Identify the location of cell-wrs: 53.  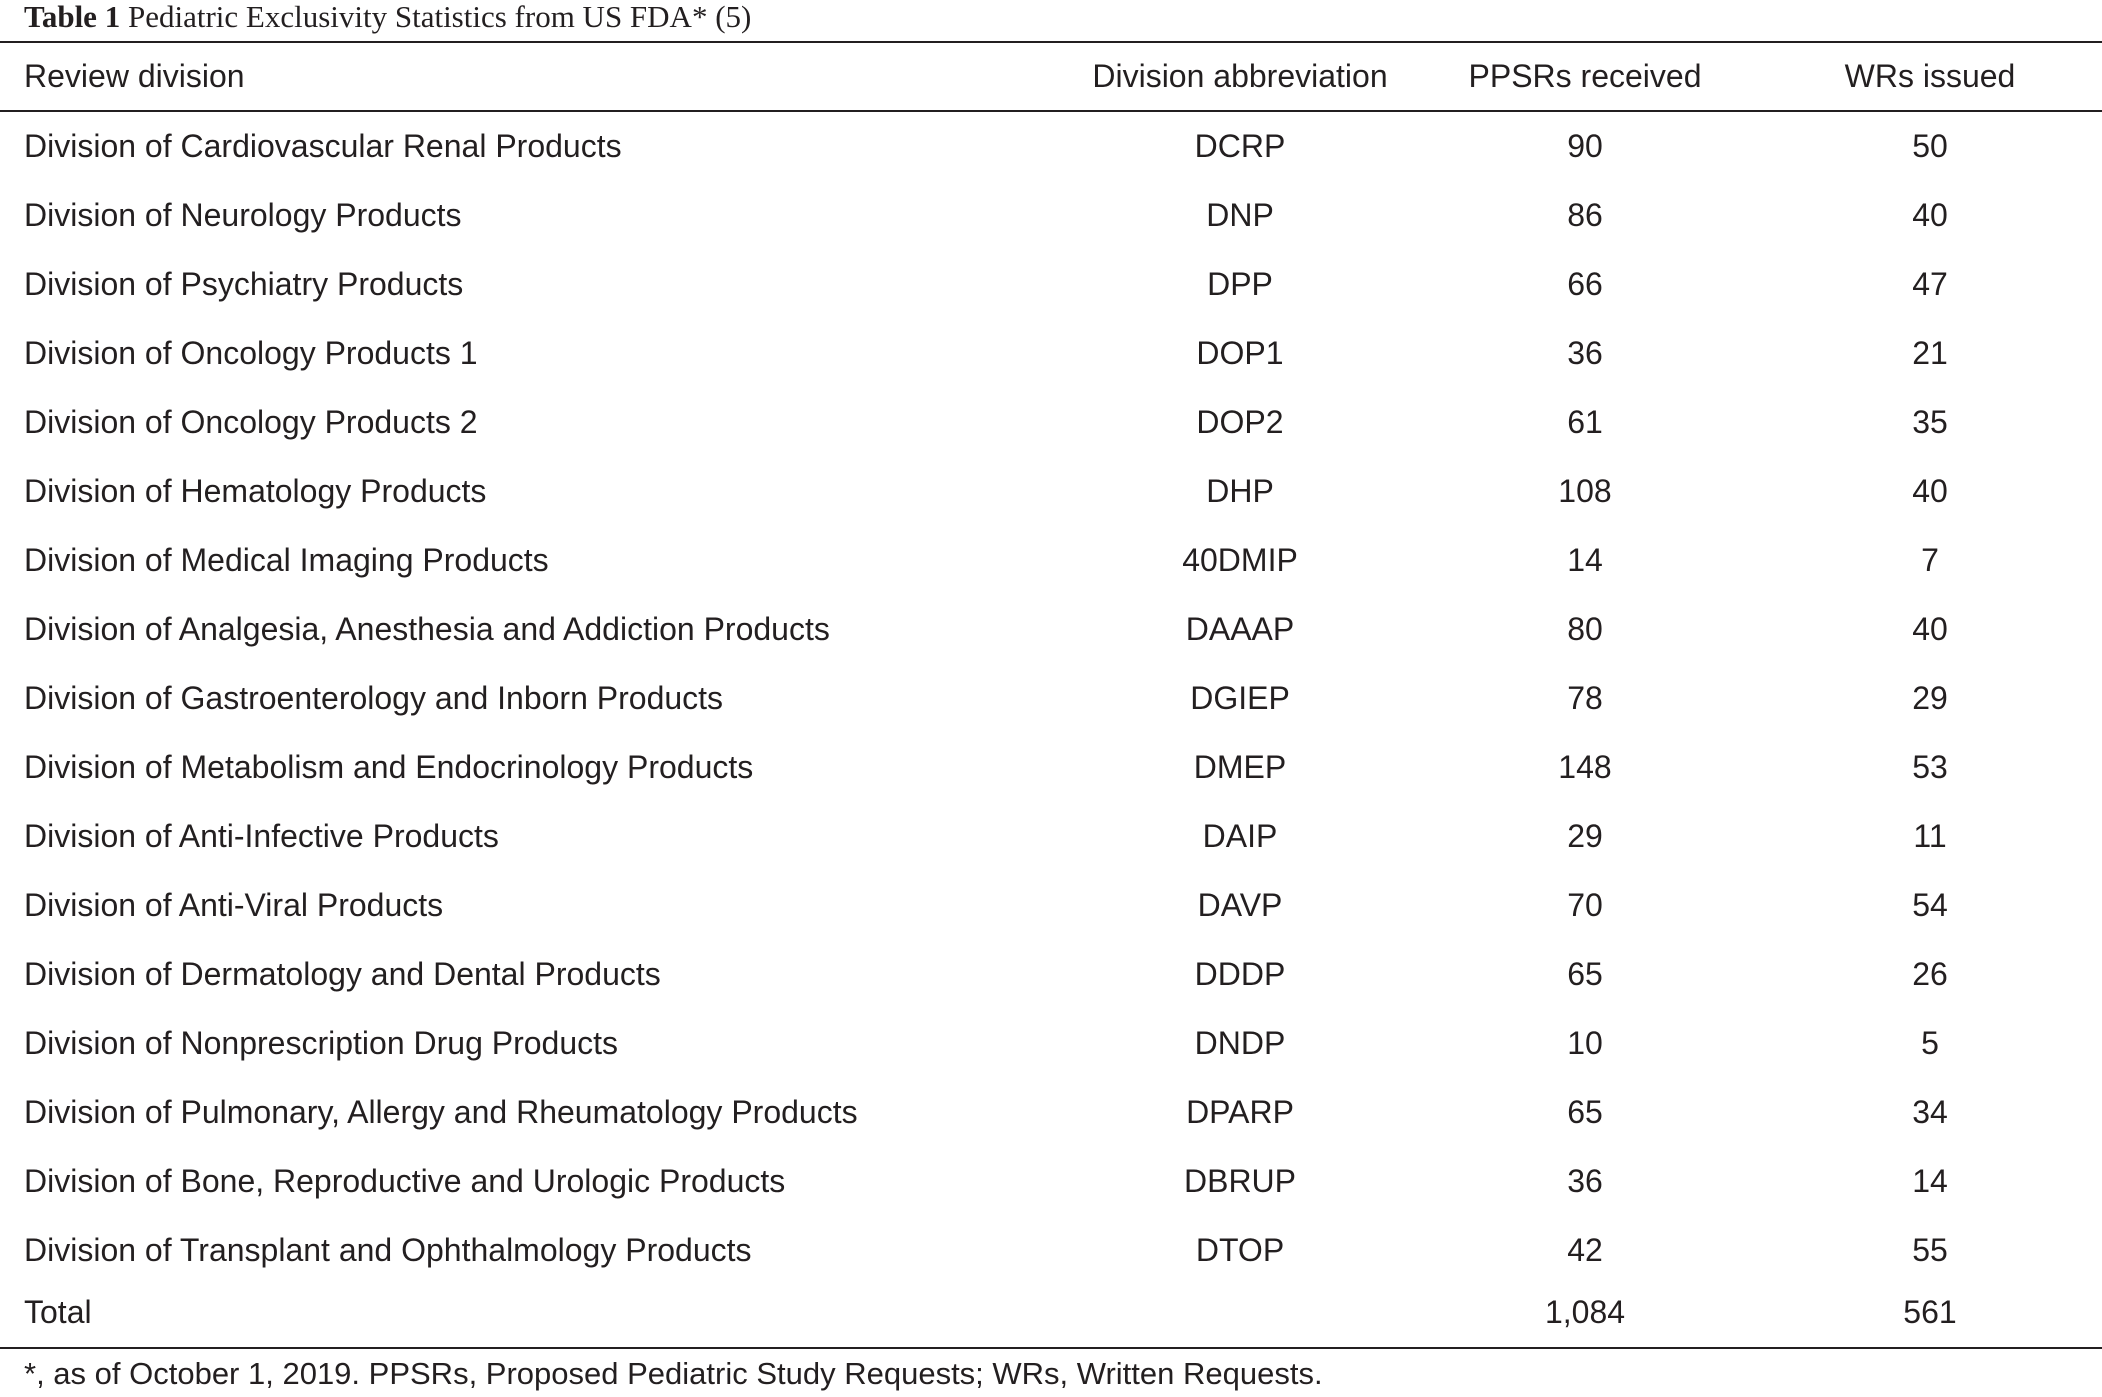
(1930, 767).